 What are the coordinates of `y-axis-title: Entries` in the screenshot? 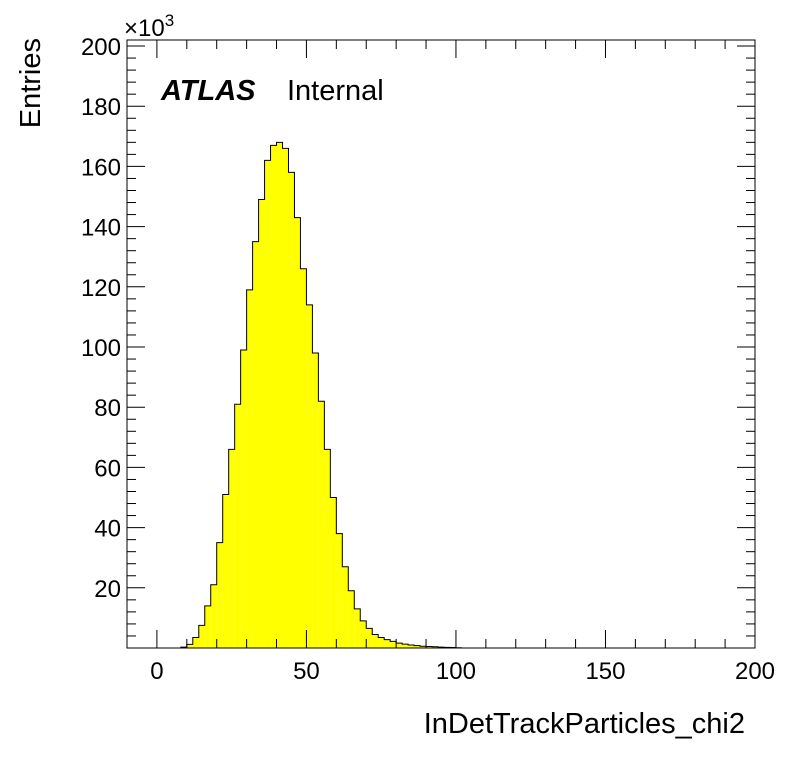 It's located at (31, 83).